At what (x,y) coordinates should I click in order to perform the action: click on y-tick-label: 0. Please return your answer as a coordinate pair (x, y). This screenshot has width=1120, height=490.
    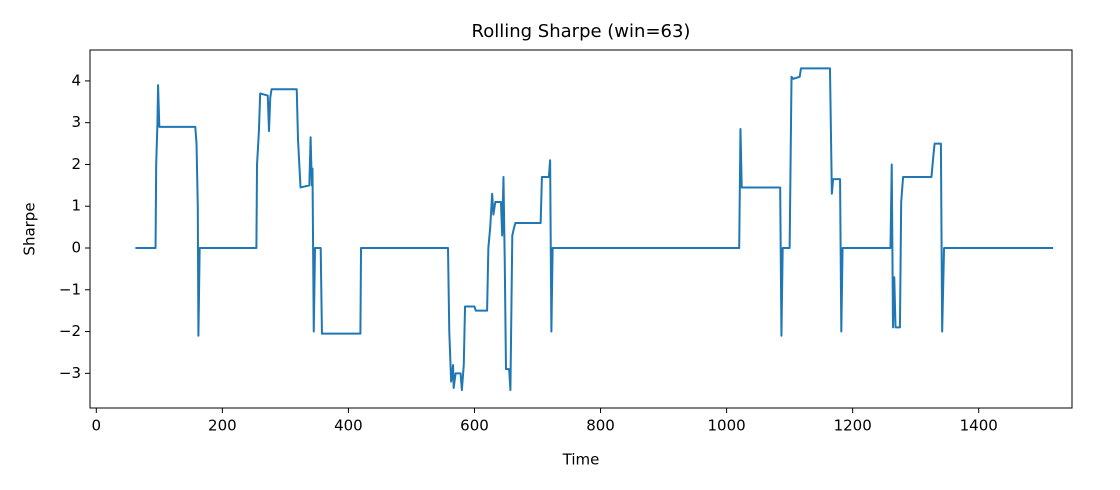
    Looking at the image, I should click on (76, 248).